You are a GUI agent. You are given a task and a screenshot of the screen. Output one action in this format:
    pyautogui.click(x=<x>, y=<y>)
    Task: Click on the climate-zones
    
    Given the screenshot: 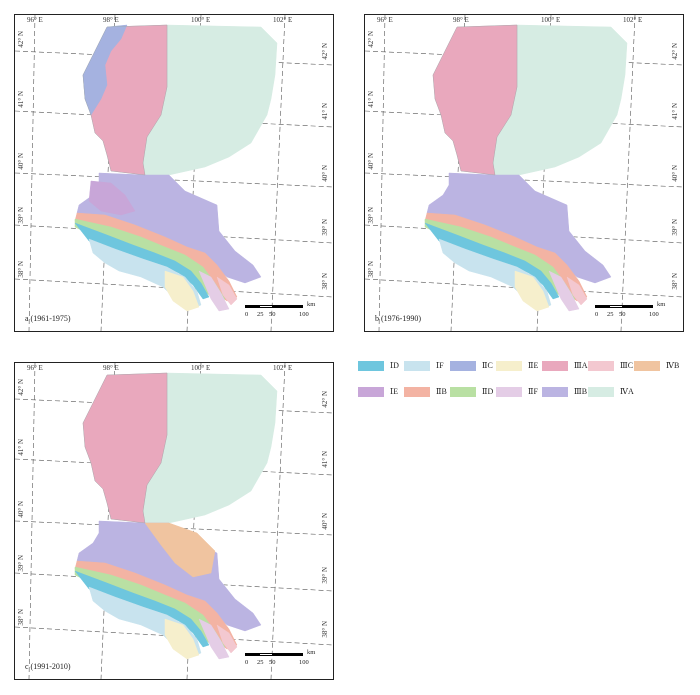 What is the action you would take?
    pyautogui.click(x=176, y=168)
    